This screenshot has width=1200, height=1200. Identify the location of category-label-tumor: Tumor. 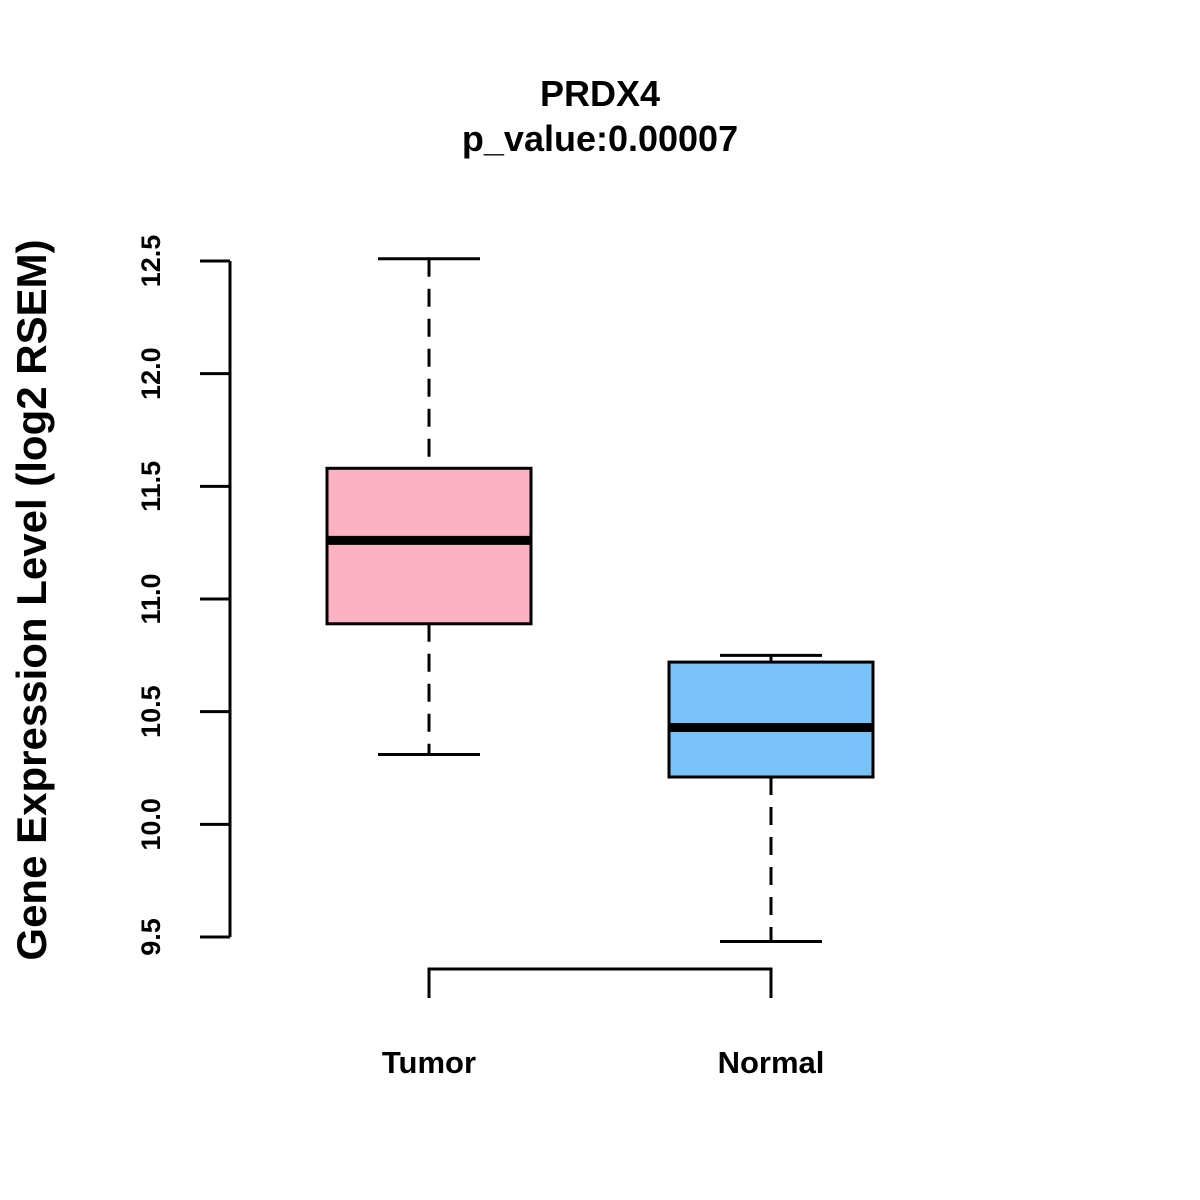
(429, 1062).